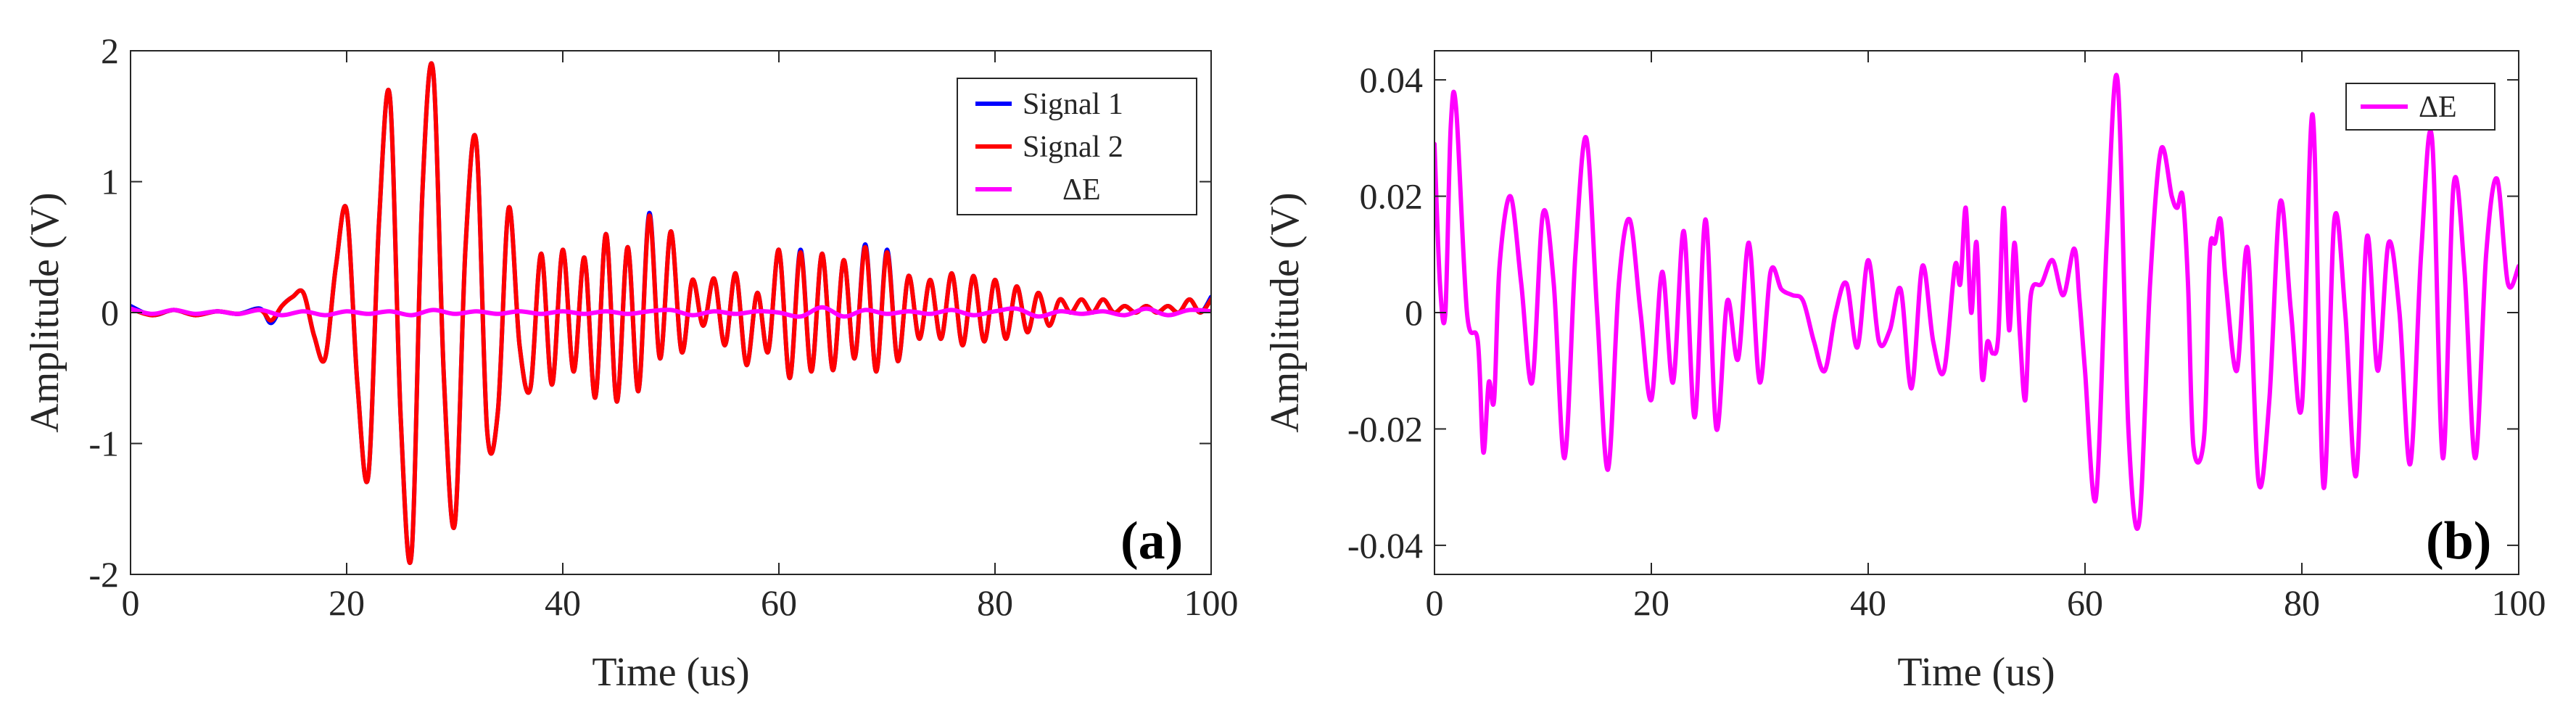  I want to click on legend-label-signal2: Signal 2, so click(1073, 147).